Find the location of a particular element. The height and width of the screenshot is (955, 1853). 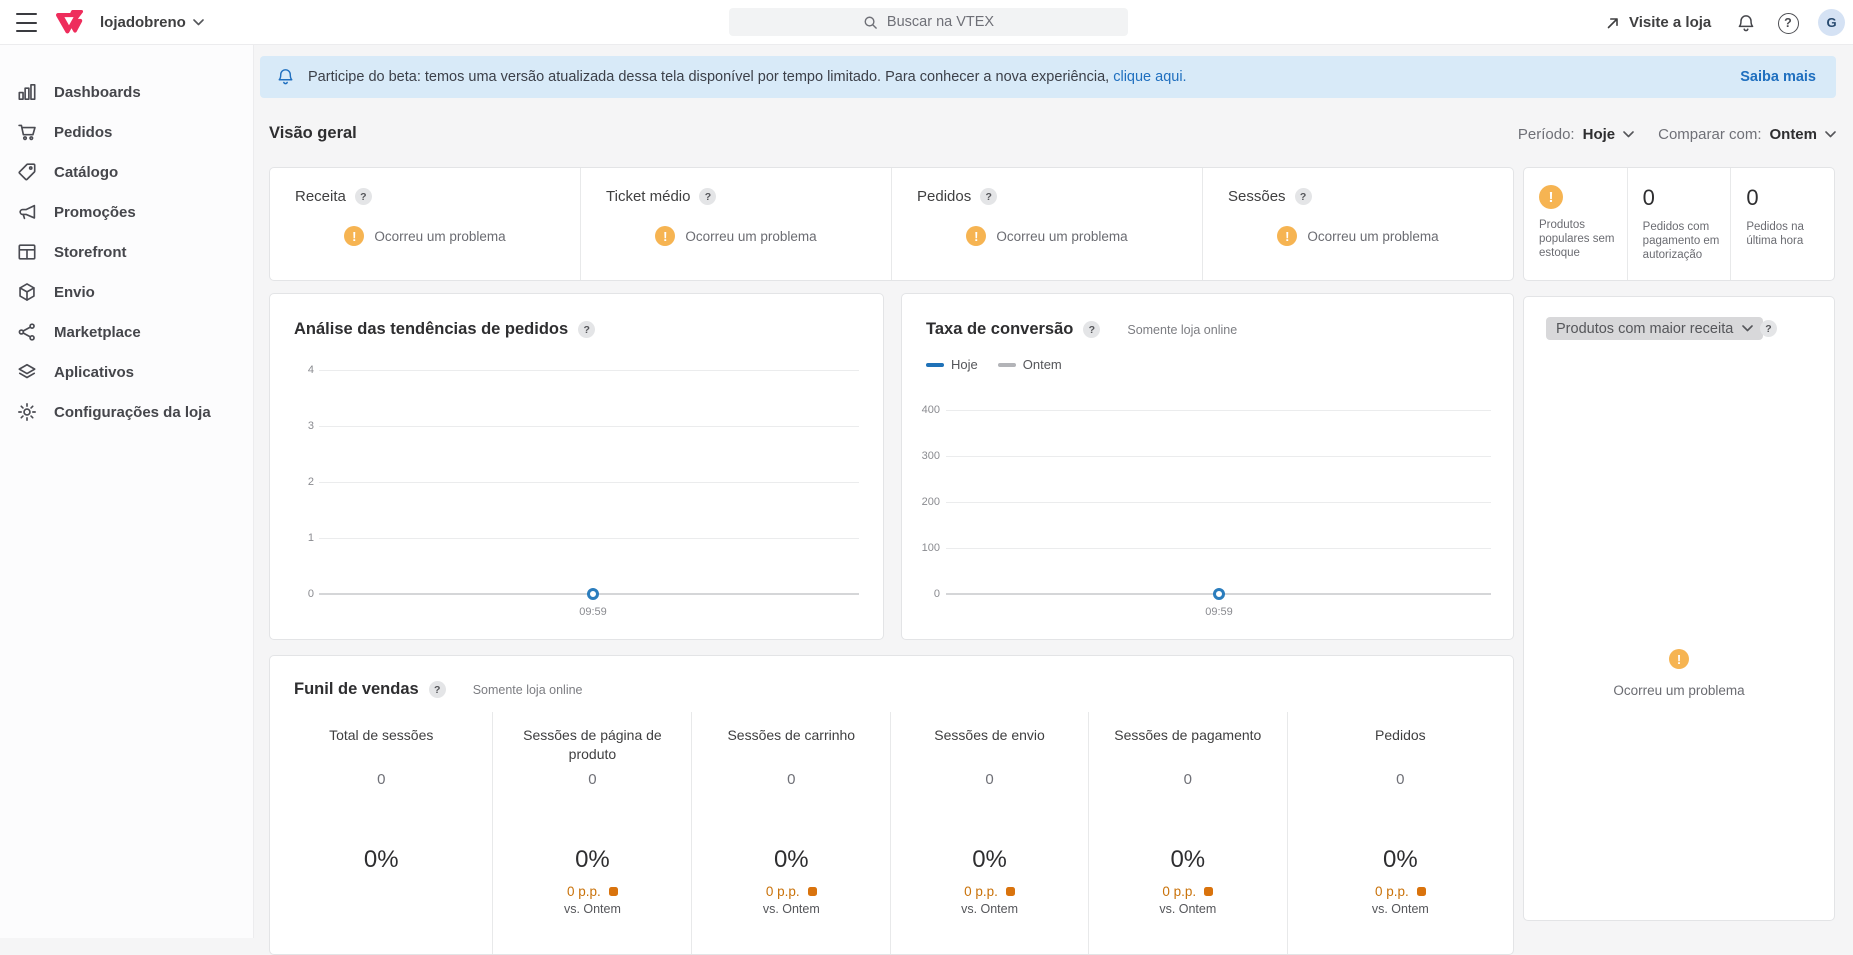

page-title: Visão geral is located at coordinates (313, 133).